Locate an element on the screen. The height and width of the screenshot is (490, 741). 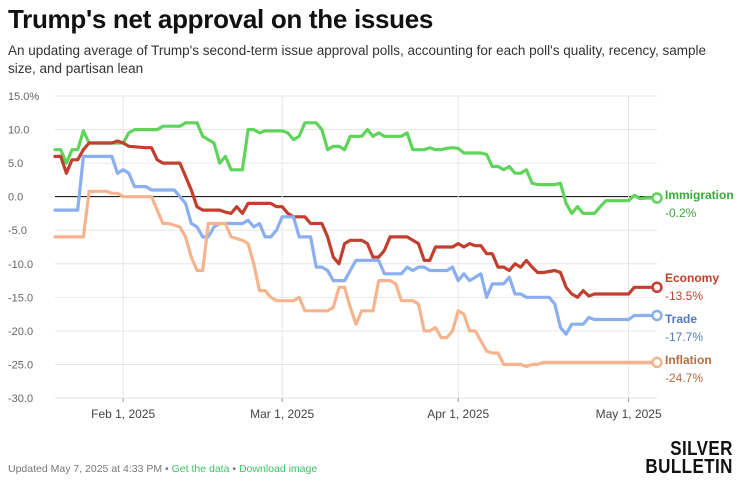
y-tick-label: -5.0 is located at coordinates (17, 231).